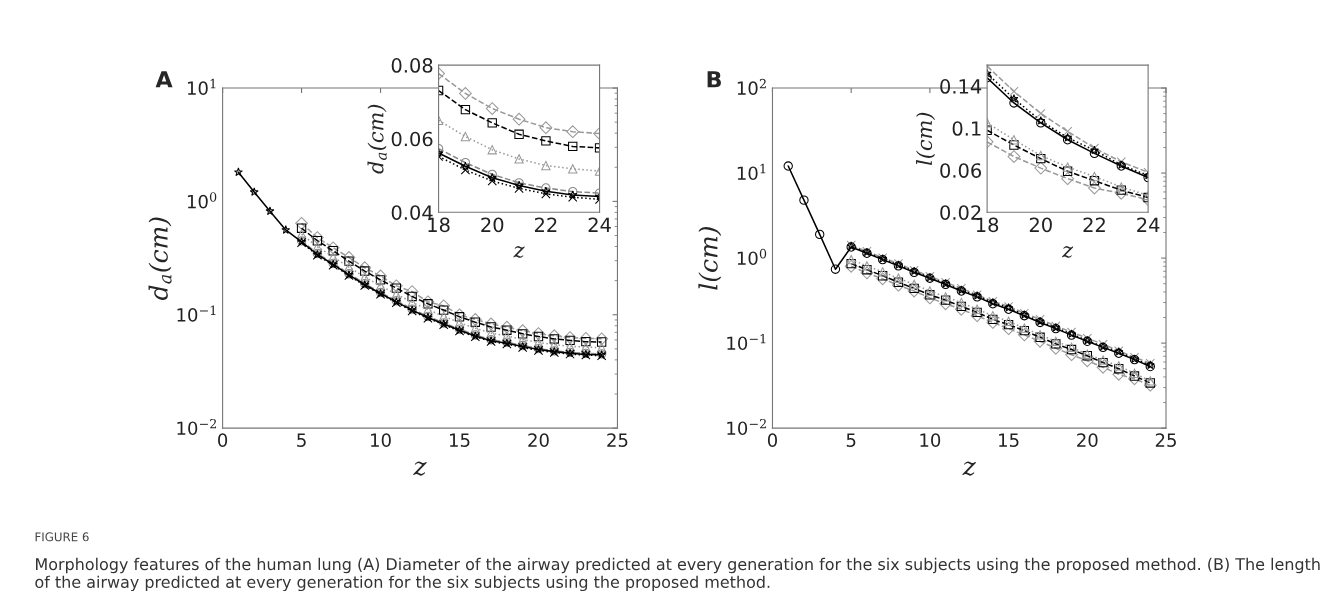  What do you see at coordinates (164, 79) in the screenshot?
I see `chart-title: A` at bounding box center [164, 79].